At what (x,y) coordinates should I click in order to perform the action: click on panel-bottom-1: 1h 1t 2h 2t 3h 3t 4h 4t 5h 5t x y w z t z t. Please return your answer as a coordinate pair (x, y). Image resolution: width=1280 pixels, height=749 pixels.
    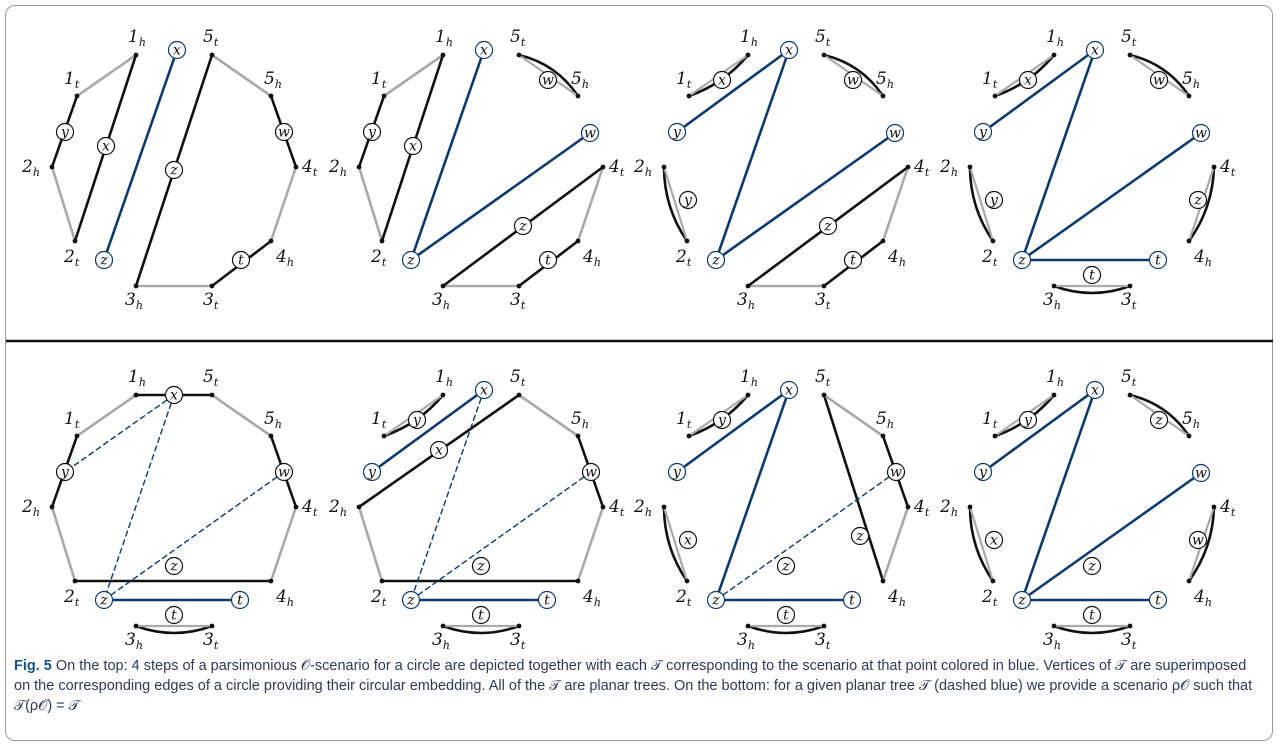
    Looking at the image, I should click on (169, 508).